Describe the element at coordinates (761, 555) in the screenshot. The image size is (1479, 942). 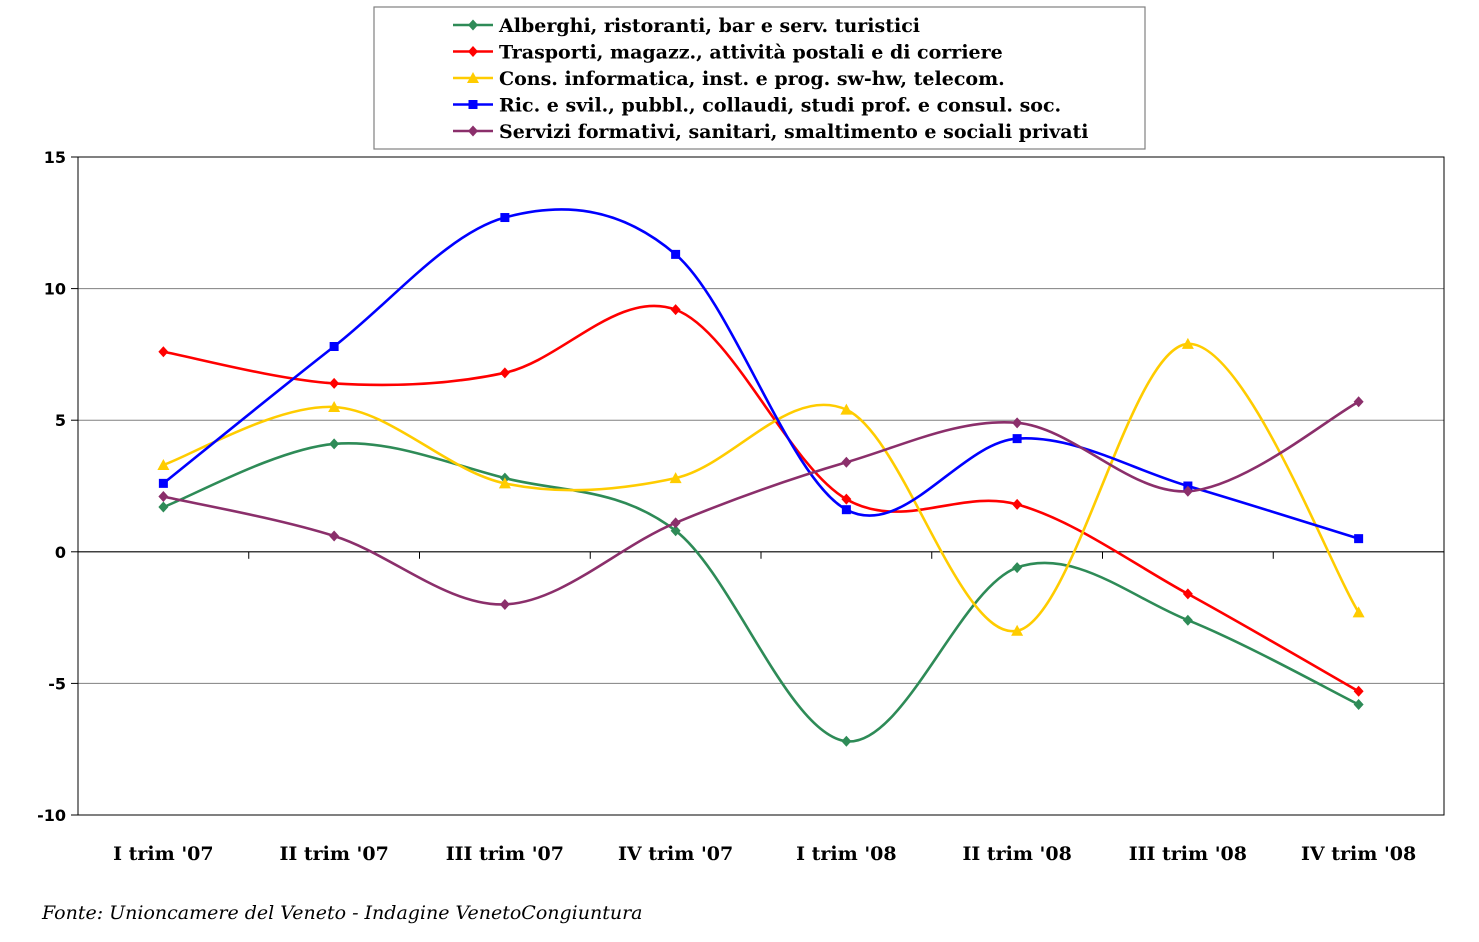
I see `zero-axis` at that location.